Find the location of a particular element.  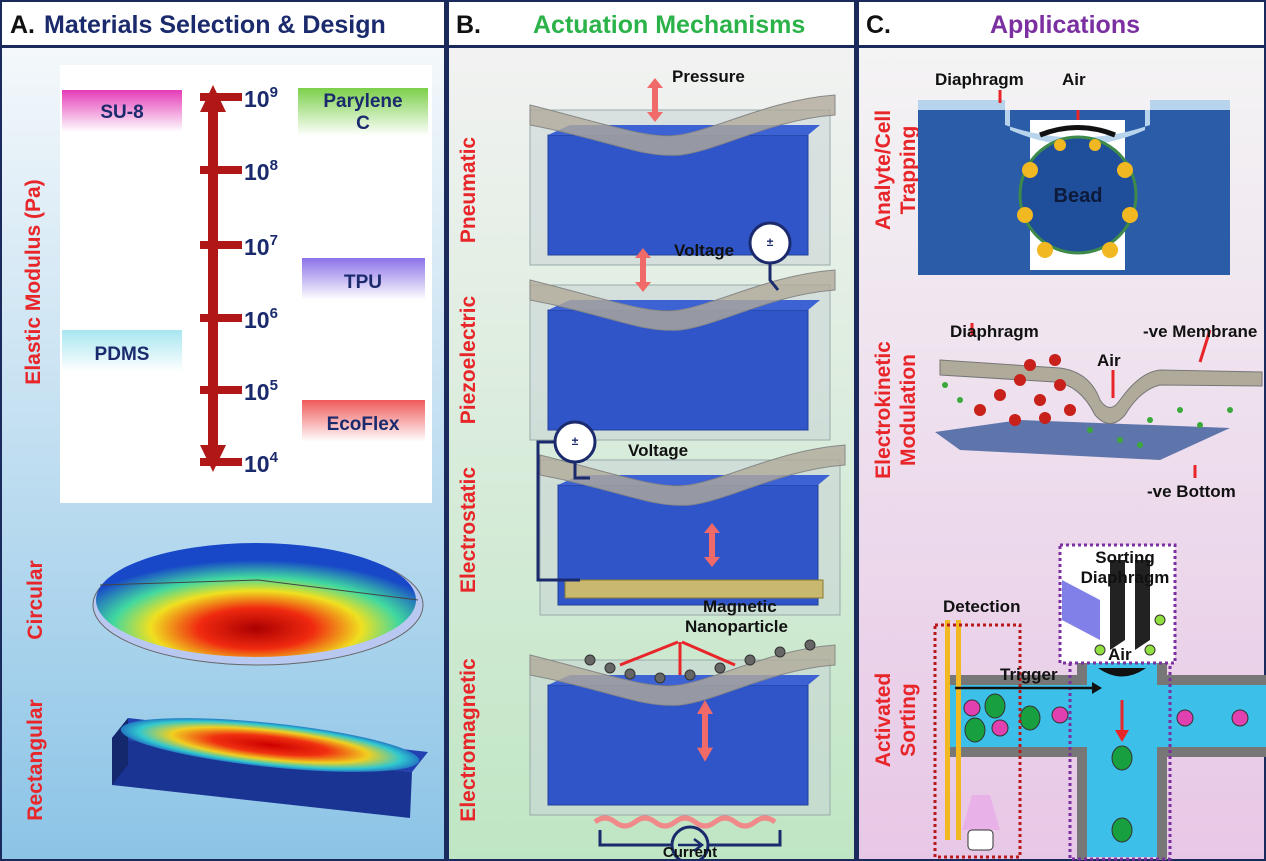

panel-letter: A. is located at coordinates (22, 25).